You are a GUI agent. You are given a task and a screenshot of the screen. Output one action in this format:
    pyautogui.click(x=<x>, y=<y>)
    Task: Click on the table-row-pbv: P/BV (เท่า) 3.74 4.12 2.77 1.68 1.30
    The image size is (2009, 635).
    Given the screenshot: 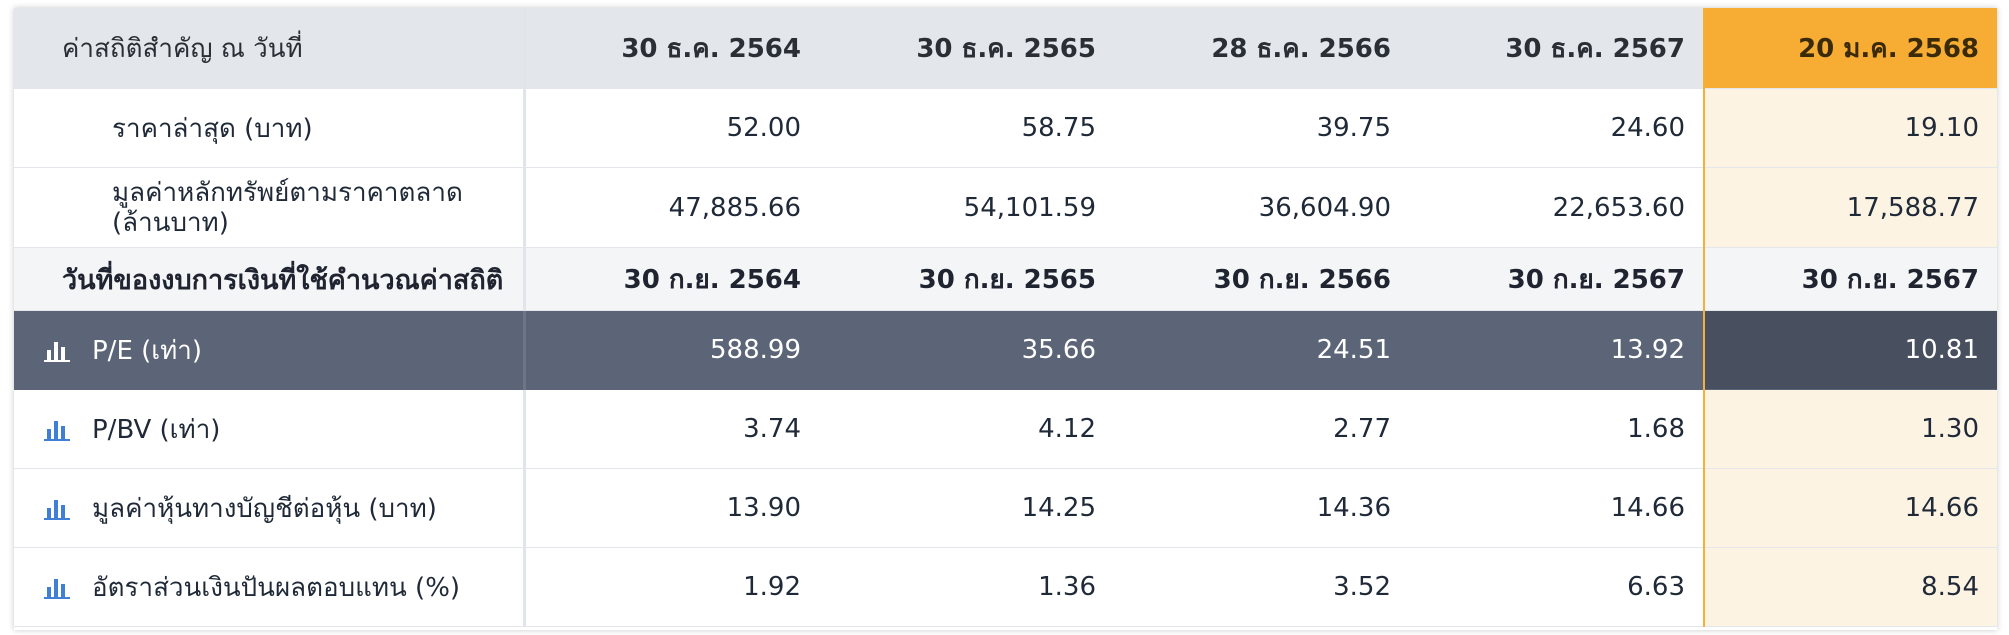 What is the action you would take?
    pyautogui.click(x=1005, y=429)
    